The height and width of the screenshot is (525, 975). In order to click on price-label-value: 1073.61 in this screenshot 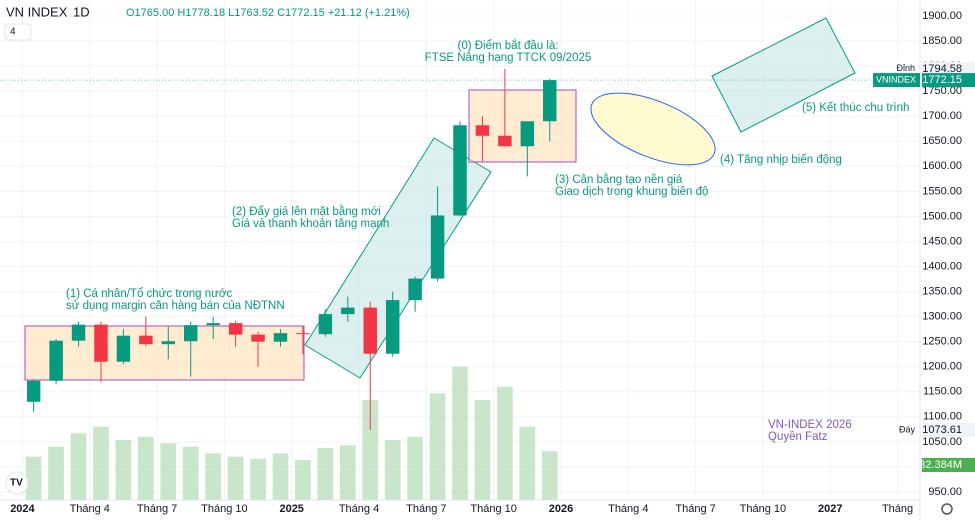, I will do `click(942, 430)`.